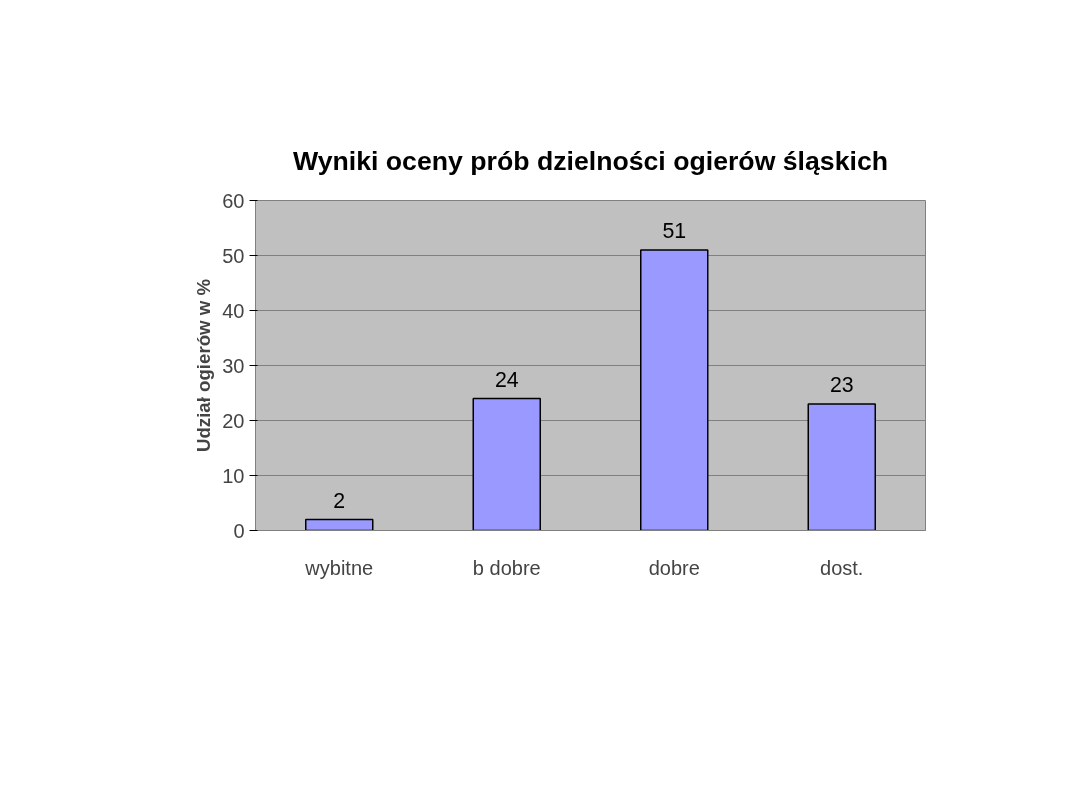  Describe the element at coordinates (506, 379) in the screenshot. I see `data-label: 24` at that location.